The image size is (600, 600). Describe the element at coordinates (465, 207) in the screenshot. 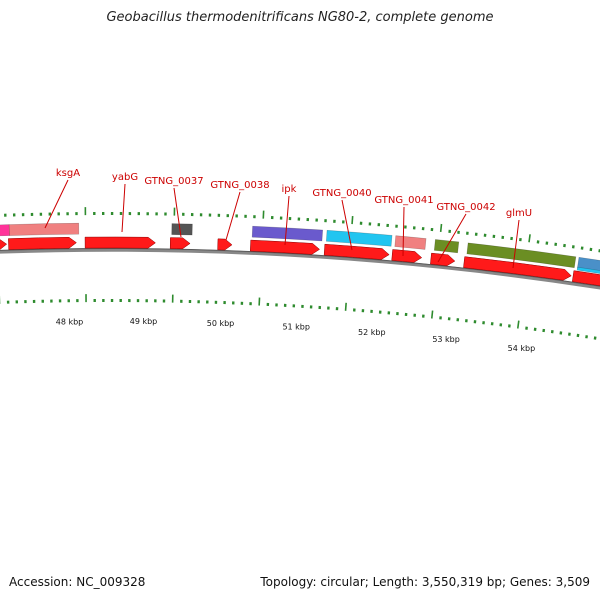

I see `gene-label: GTNG_0042` at that location.